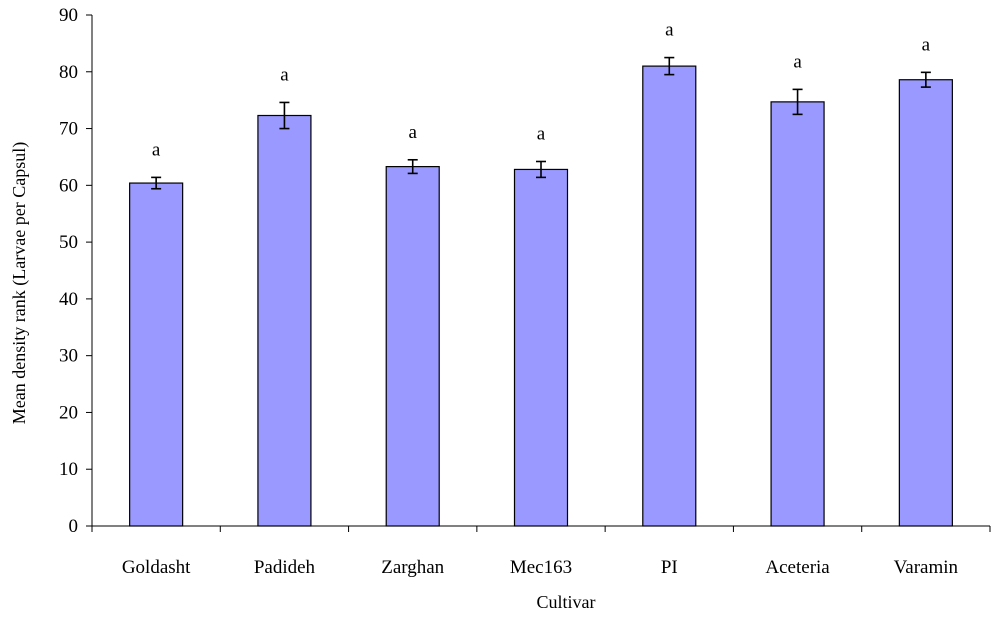  I want to click on y-tick-label: 50, so click(68, 242).